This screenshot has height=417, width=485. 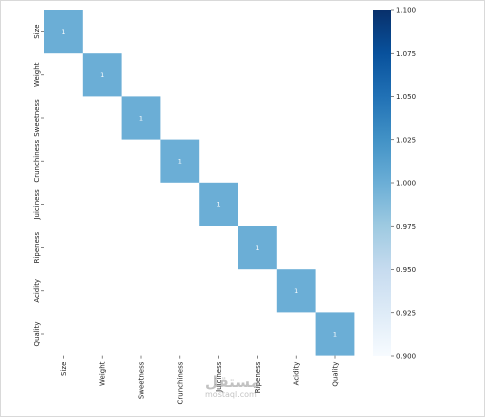 I want to click on heatmap-cell-crunchiness-crunchiness, so click(x=180, y=161).